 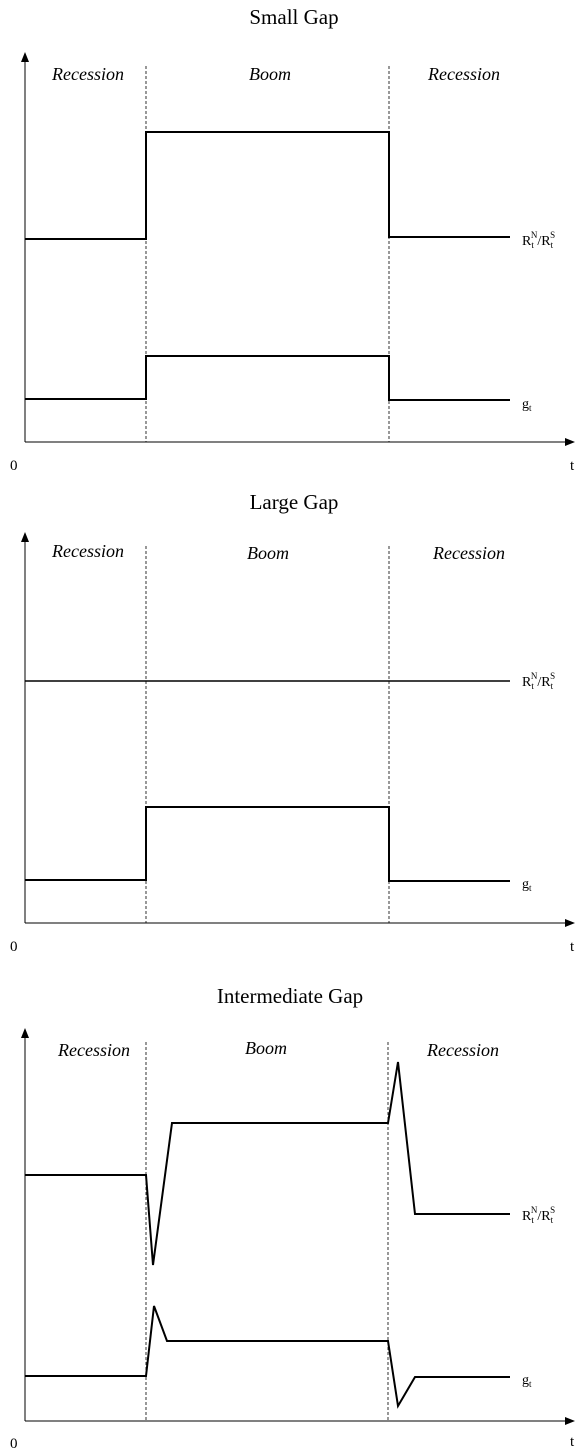 What do you see at coordinates (294, 502) in the screenshot?
I see `panel-title: Large Gap` at bounding box center [294, 502].